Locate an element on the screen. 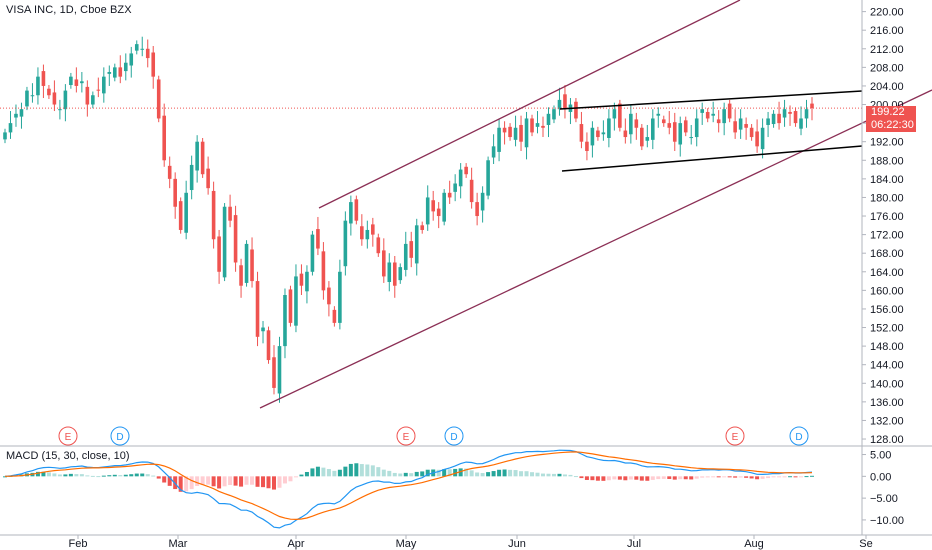 The height and width of the screenshot is (550, 932). y-tick-label: 180.00 is located at coordinates (887, 198).